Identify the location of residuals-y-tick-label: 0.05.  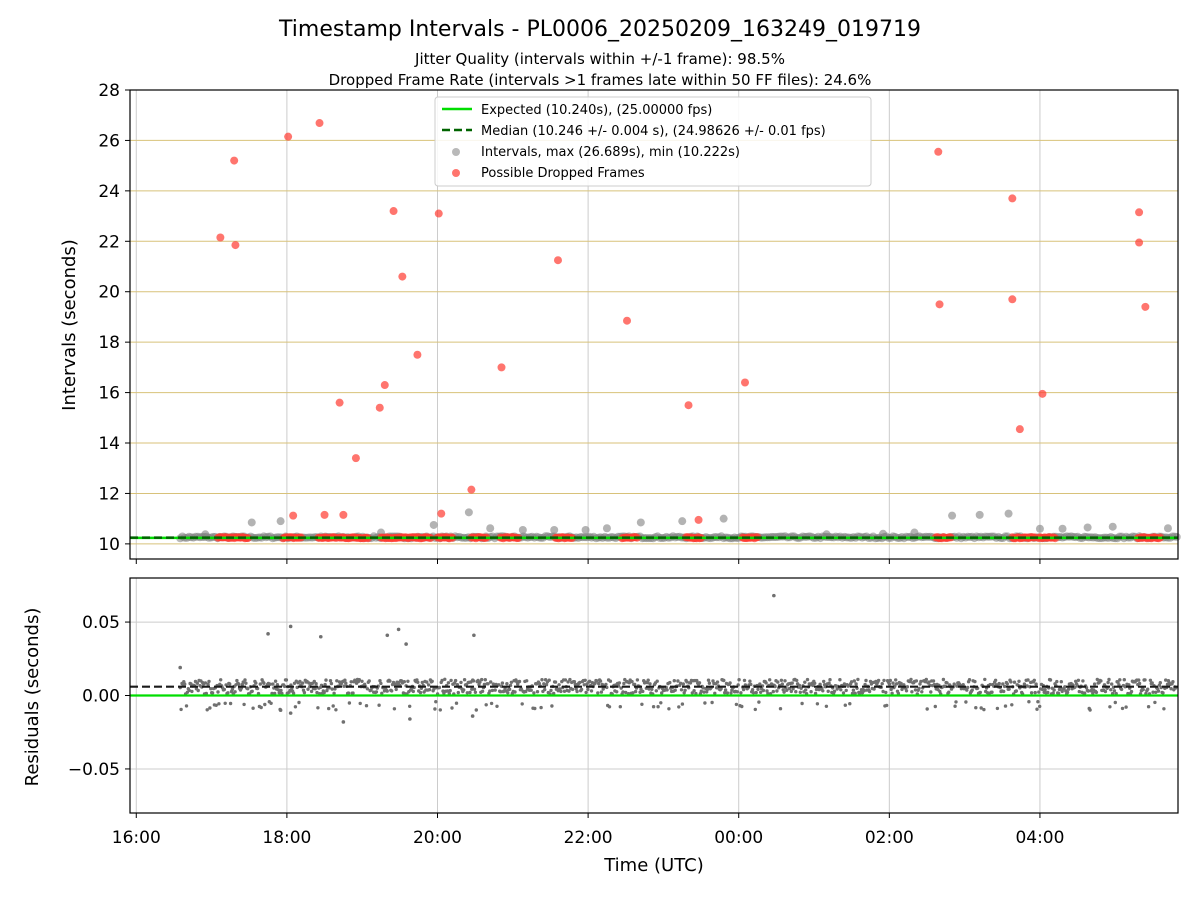
(101, 623).